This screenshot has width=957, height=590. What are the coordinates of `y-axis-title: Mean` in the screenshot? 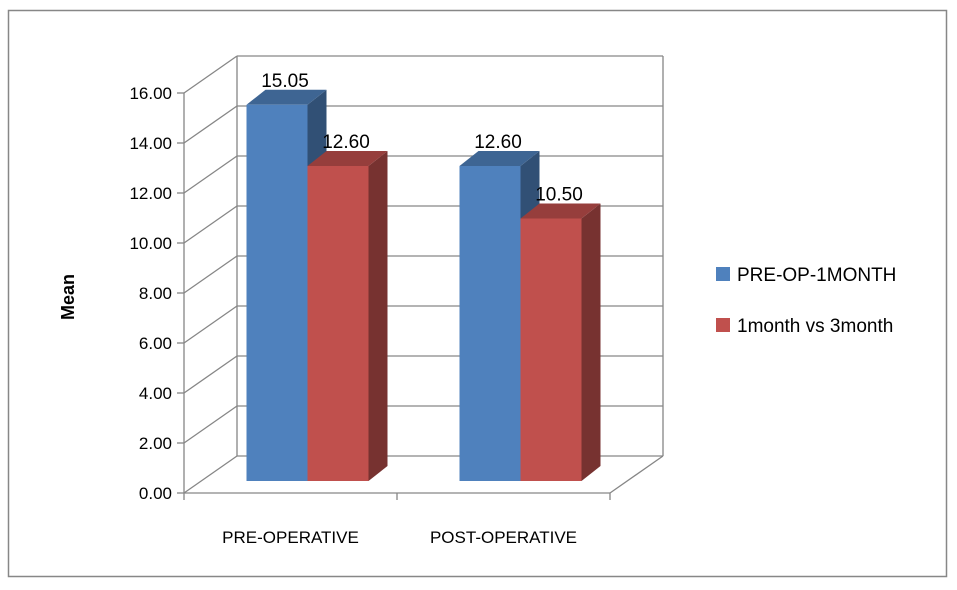 It's located at (68, 297).